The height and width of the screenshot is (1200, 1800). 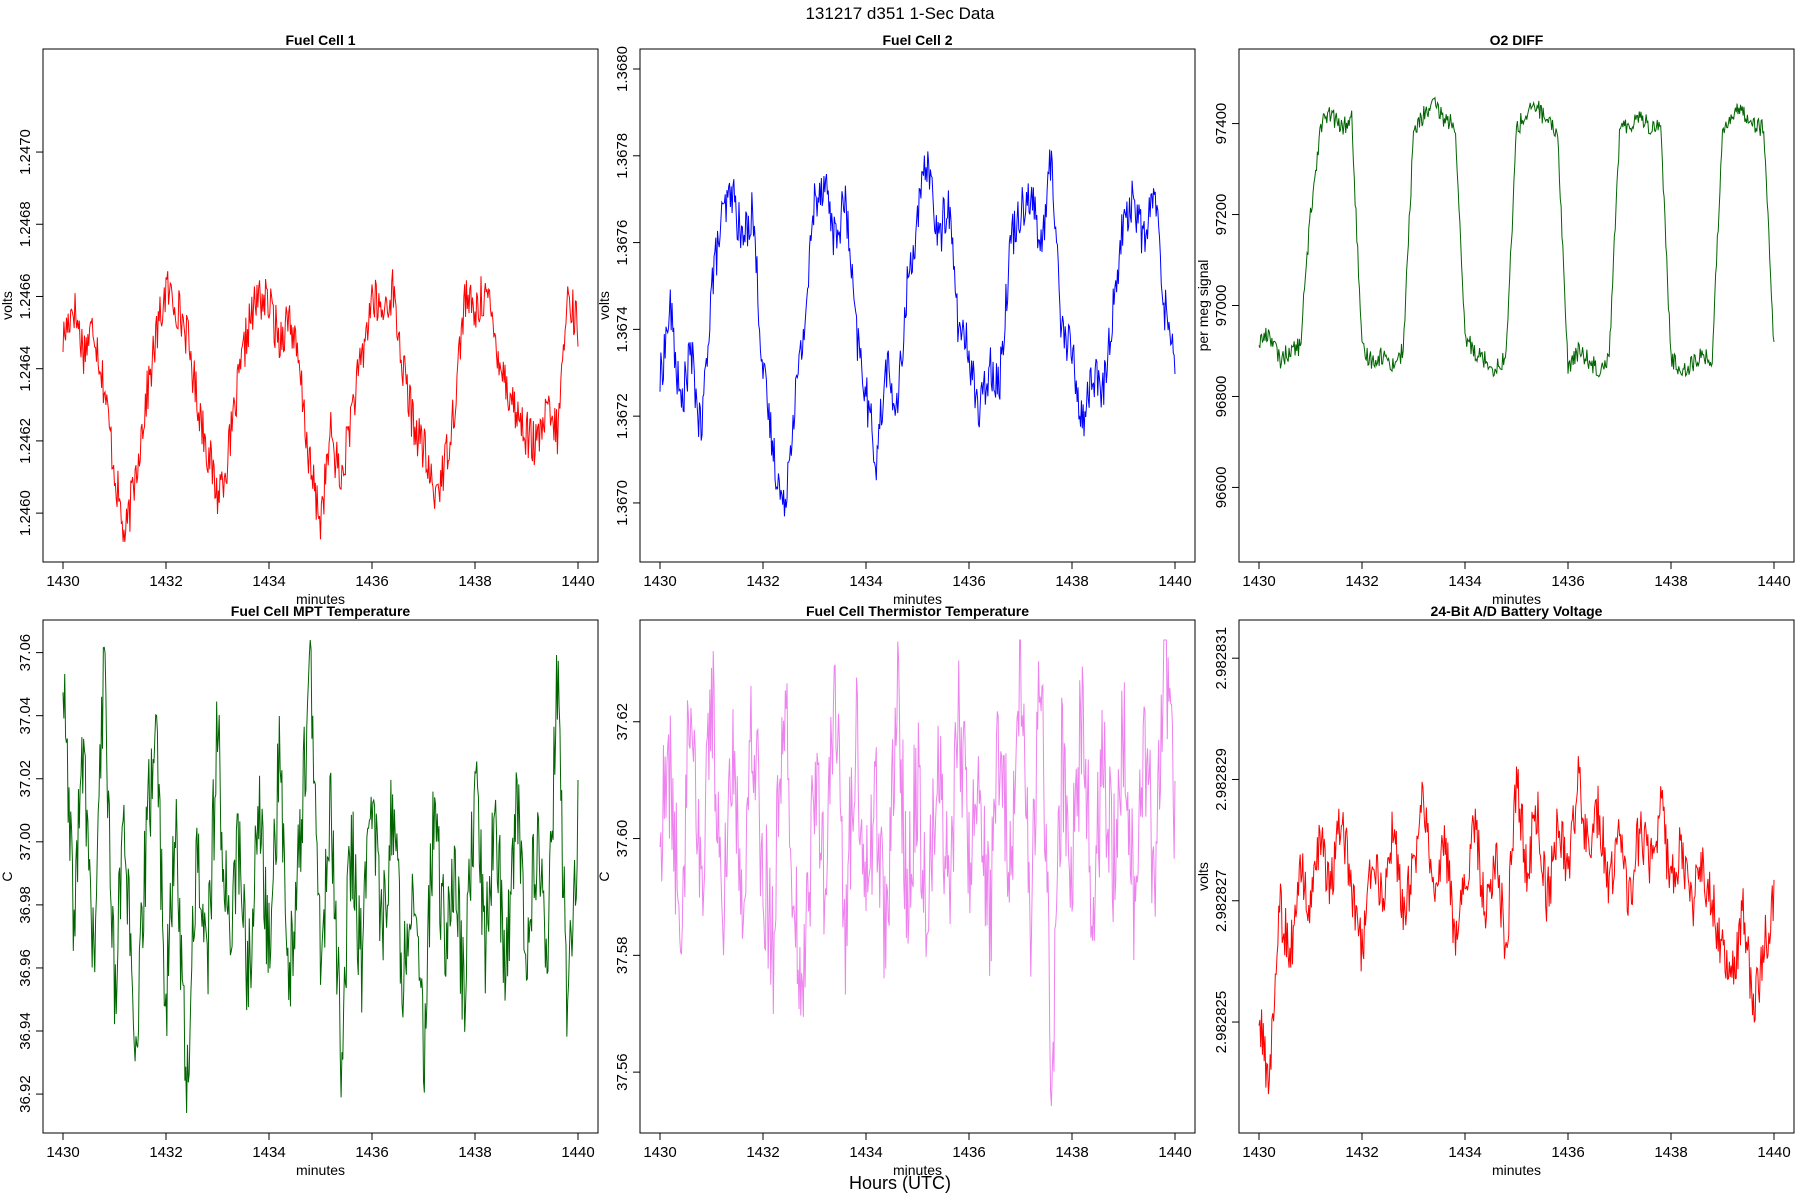 What do you see at coordinates (25, 369) in the screenshot?
I see `y-tick-label: 1.2464` at bounding box center [25, 369].